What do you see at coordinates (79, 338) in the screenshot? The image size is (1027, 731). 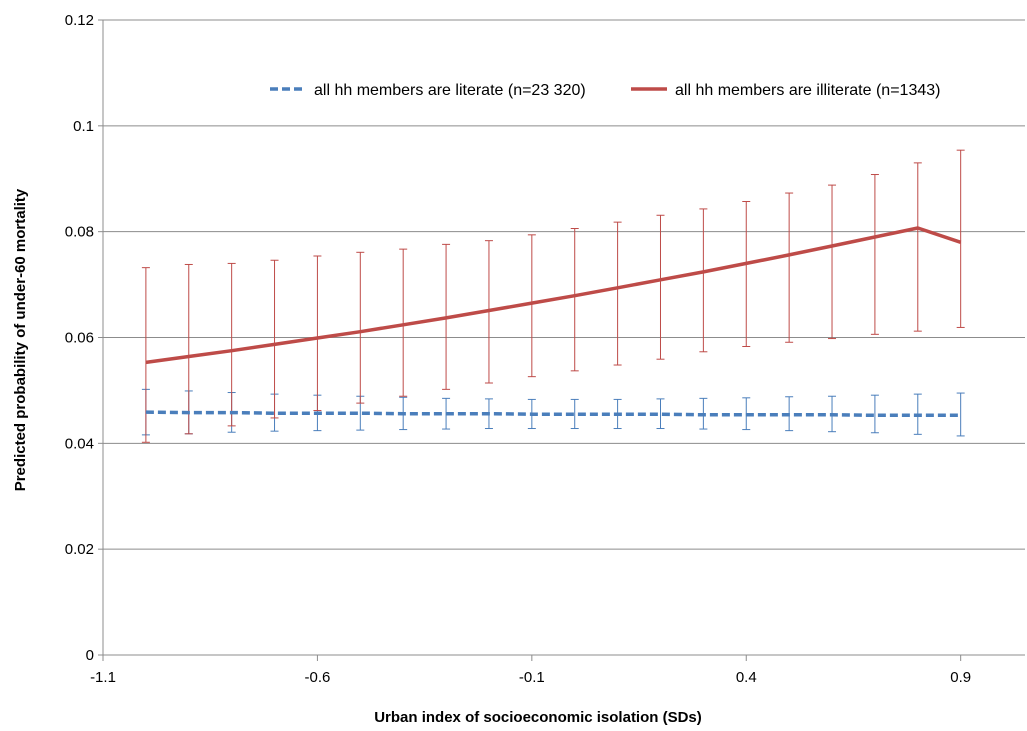 I see `y-tick-label: 0.06` at bounding box center [79, 338].